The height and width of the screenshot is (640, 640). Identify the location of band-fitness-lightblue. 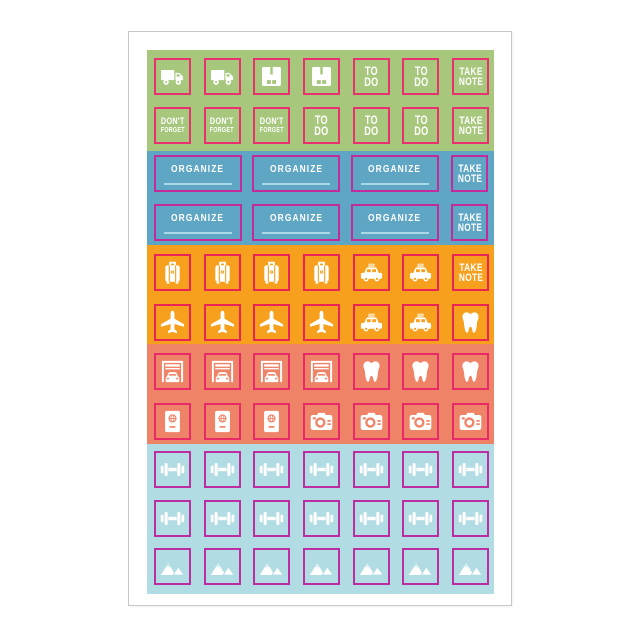
(320, 519).